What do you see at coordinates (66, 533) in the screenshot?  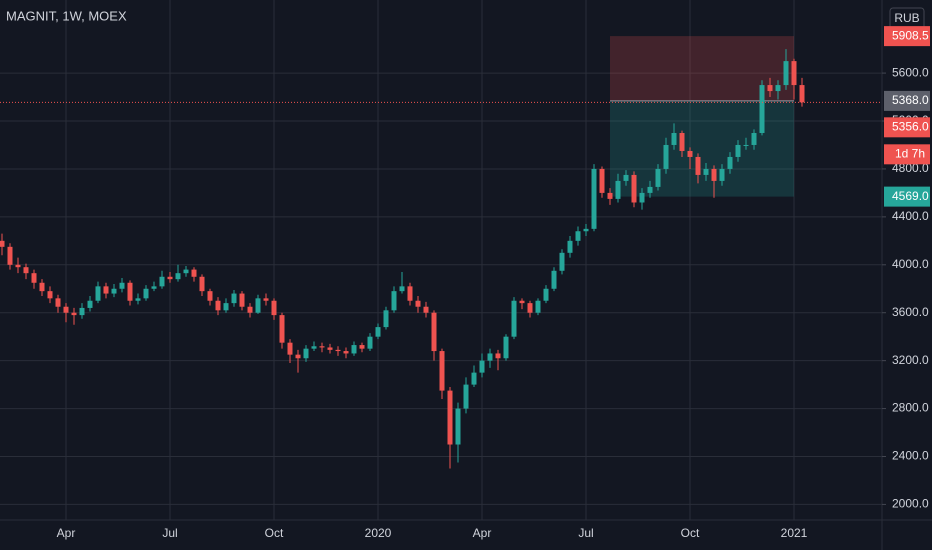 I see `x-tick-label: Apr` at bounding box center [66, 533].